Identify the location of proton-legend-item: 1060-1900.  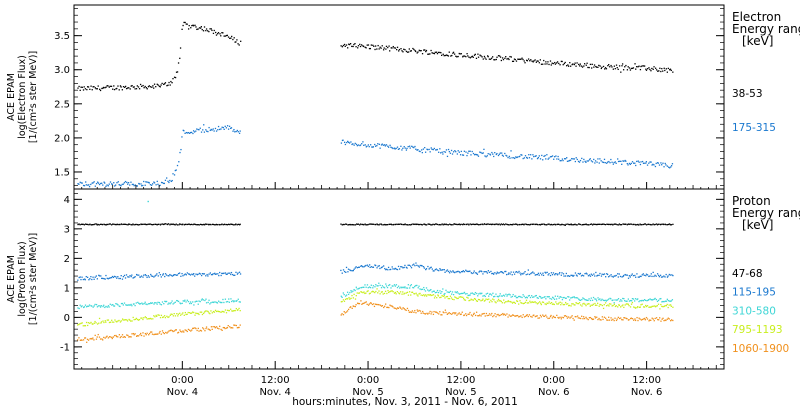
(760, 349).